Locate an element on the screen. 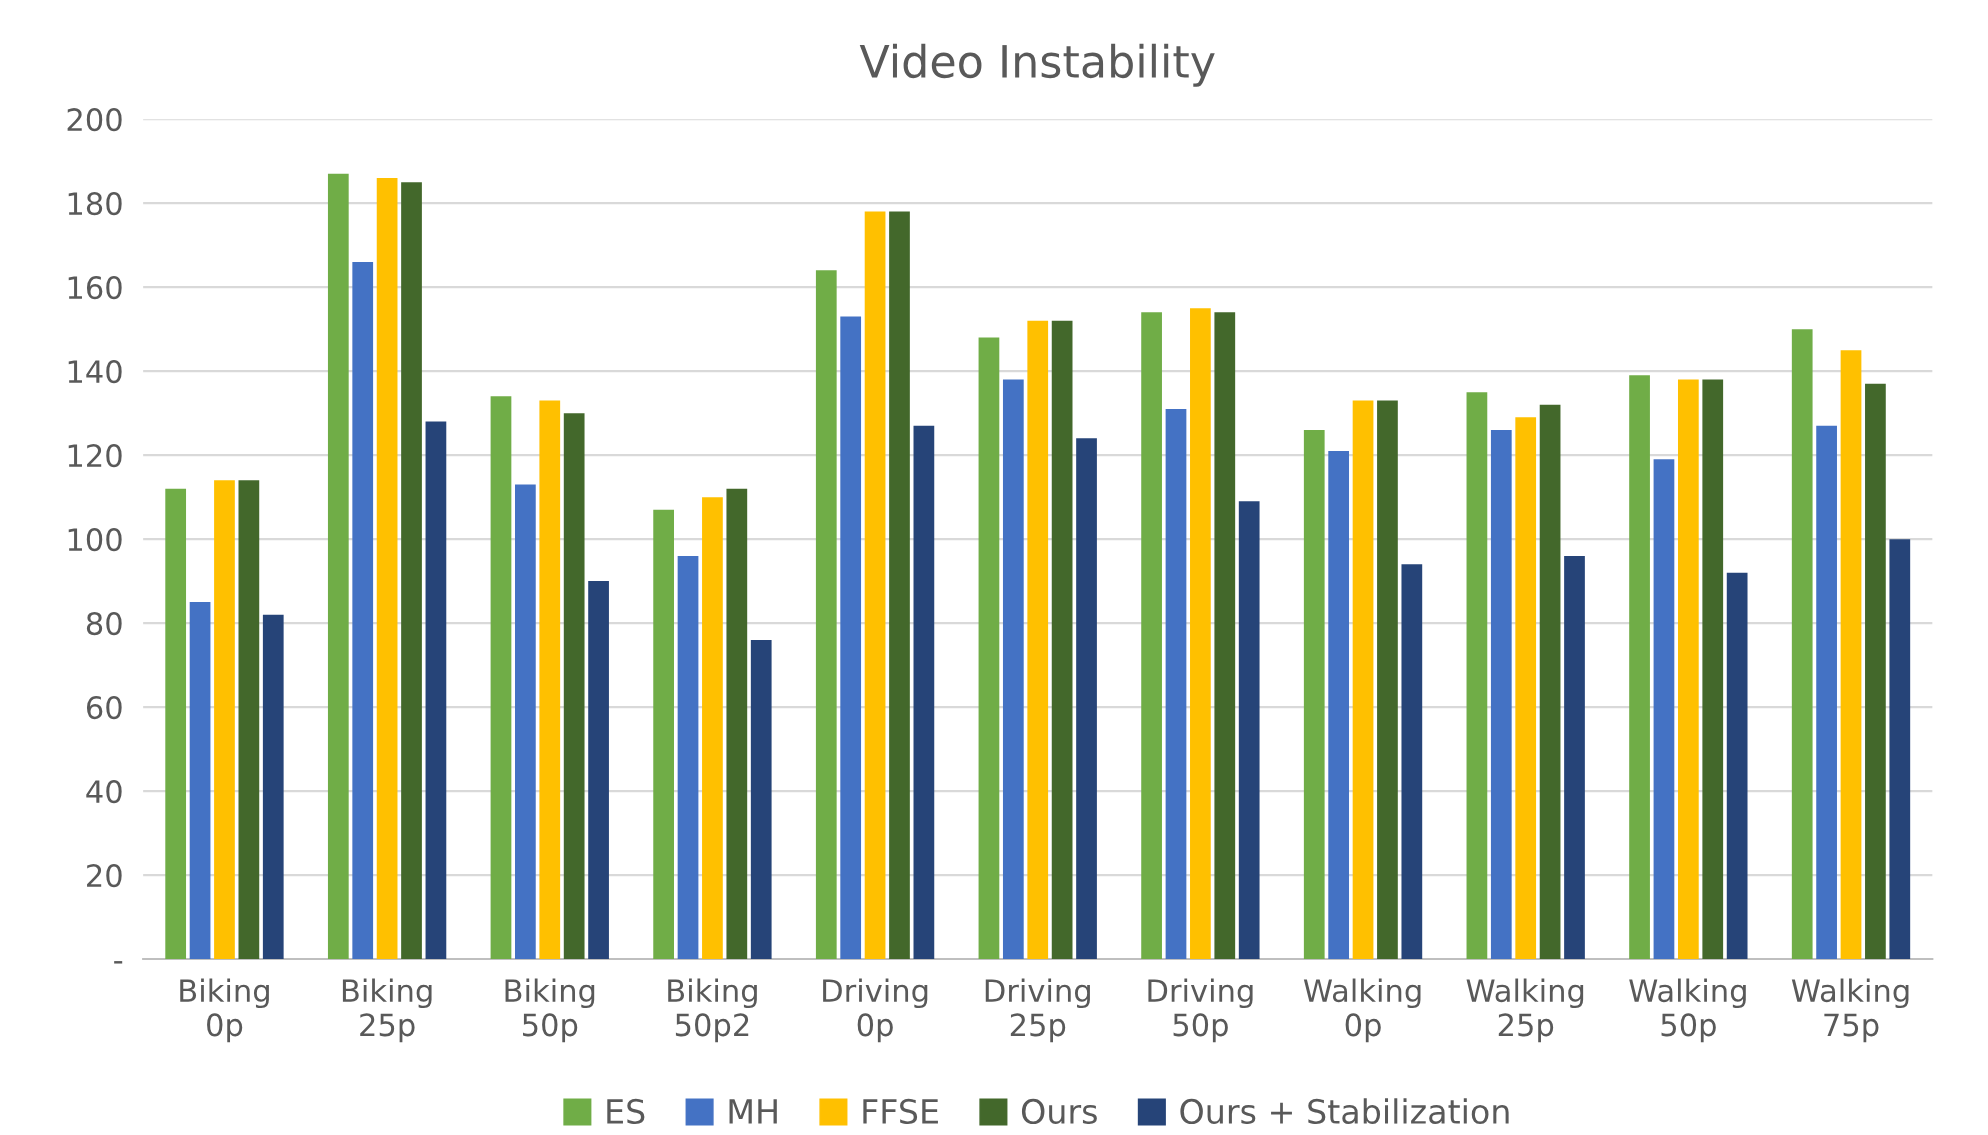  y-tick-label: - is located at coordinates (118, 962).